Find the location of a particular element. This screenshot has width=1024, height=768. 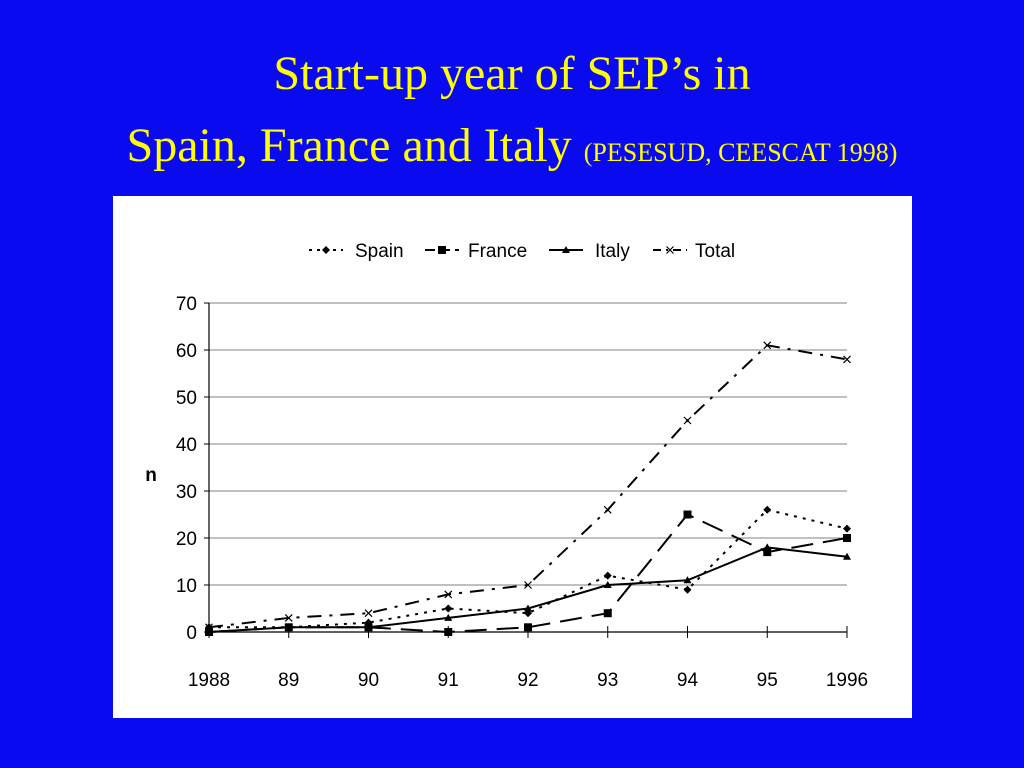

legend-marker-spain is located at coordinates (326, 250).